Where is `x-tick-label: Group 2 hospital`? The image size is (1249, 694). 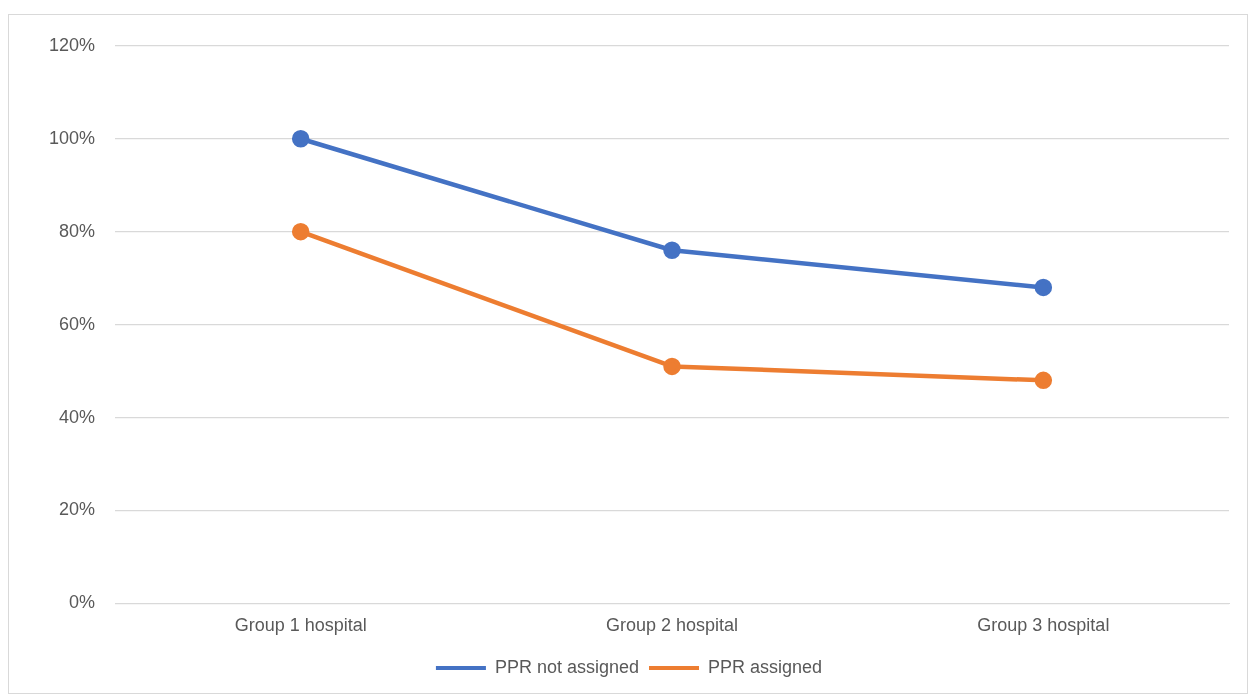
x-tick-label: Group 2 hospital is located at coordinates (672, 625).